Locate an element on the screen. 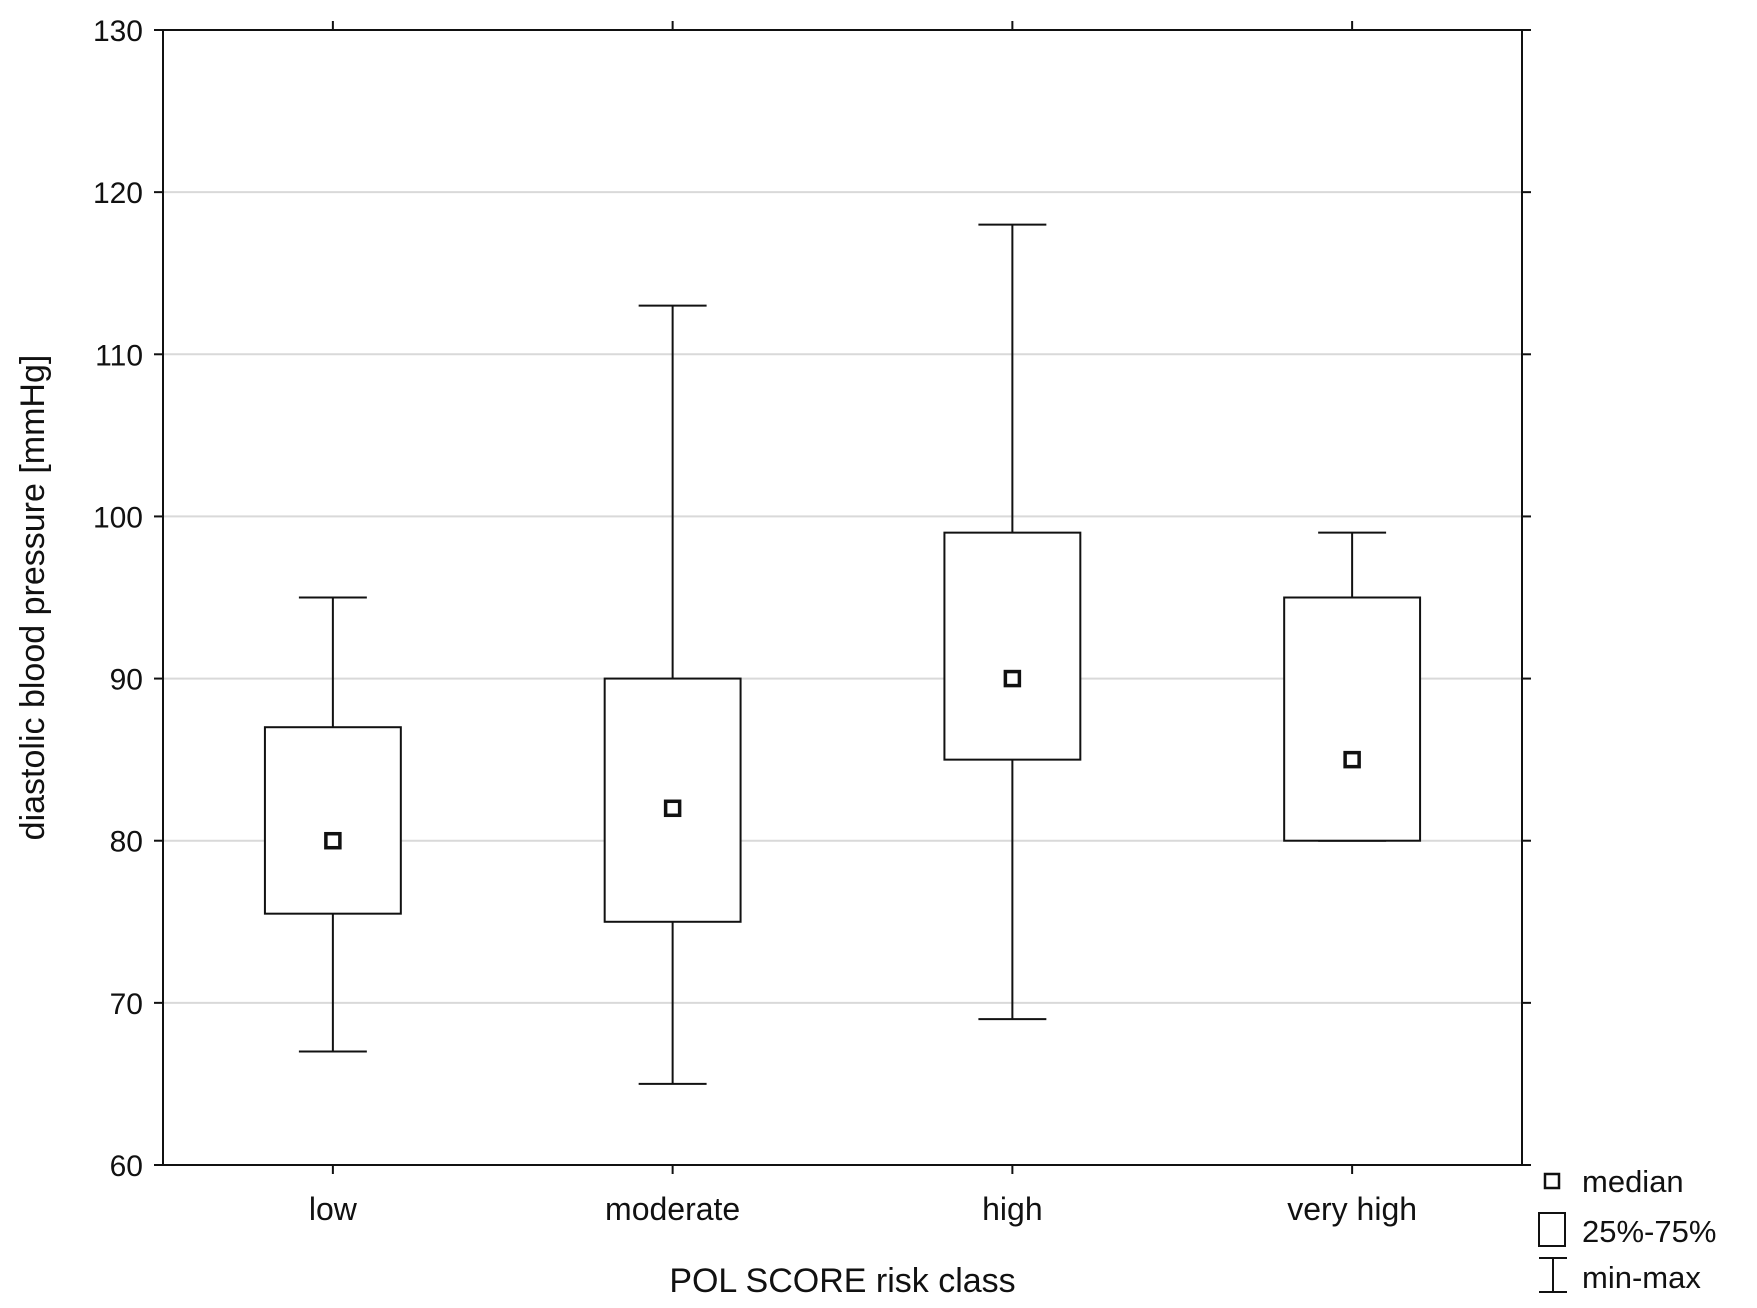 The width and height of the screenshot is (1757, 1308). legend-item-box: 25%-75% is located at coordinates (1627, 1230).